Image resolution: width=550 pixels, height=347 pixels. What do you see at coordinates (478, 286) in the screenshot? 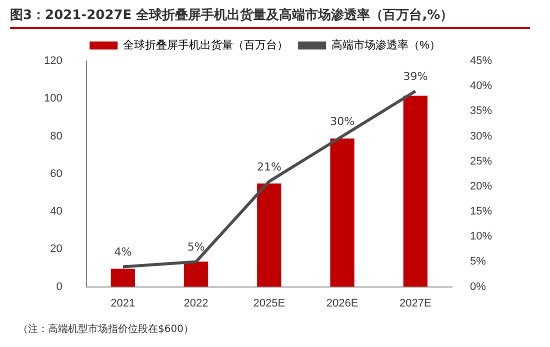
I see `y2-tick-label: 0%` at bounding box center [478, 286].